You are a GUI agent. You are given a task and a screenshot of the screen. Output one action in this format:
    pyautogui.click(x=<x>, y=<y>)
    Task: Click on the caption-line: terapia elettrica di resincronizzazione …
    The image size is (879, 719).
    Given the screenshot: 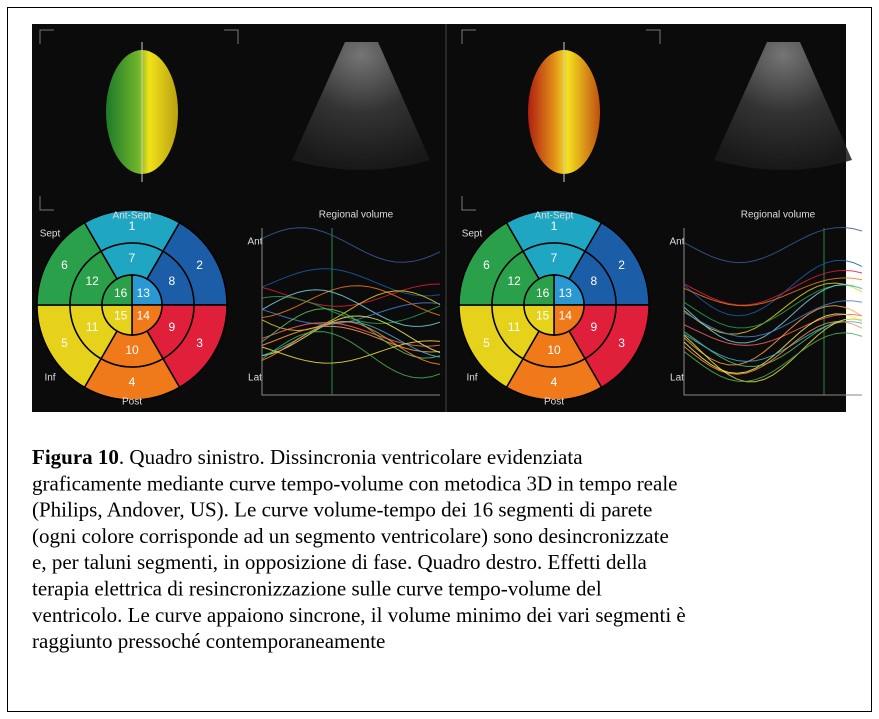 What is the action you would take?
    pyautogui.click(x=317, y=589)
    